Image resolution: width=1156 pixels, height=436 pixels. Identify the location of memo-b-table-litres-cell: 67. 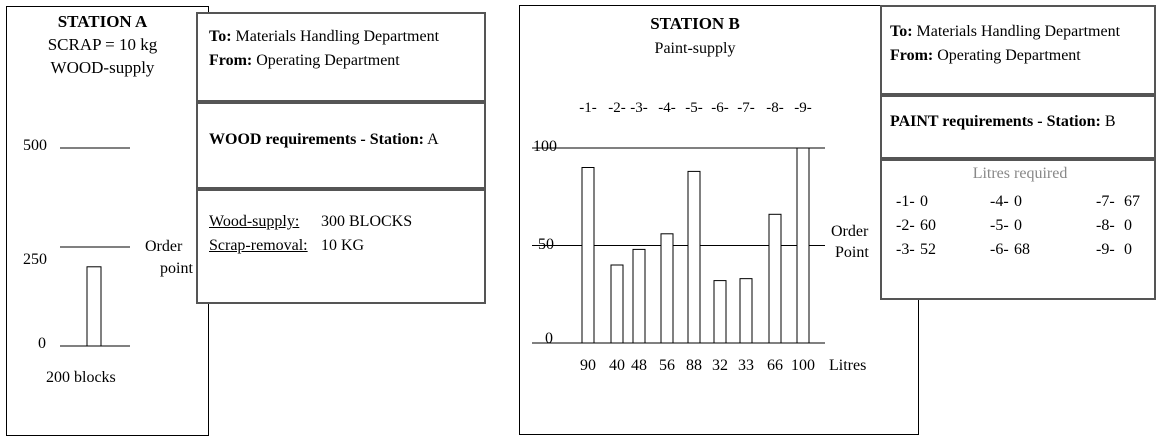
(1132, 201).